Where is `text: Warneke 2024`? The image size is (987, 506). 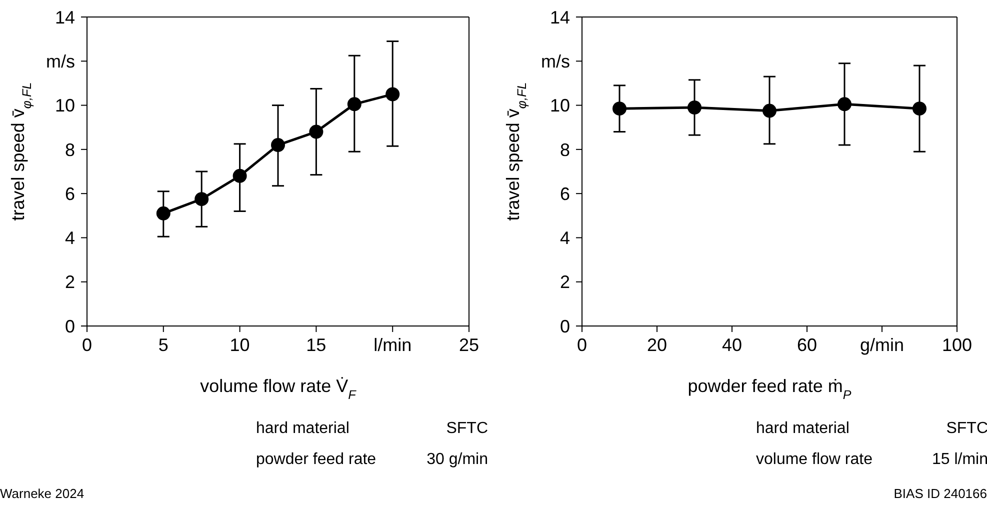 text: Warneke 2024 is located at coordinates (42, 493).